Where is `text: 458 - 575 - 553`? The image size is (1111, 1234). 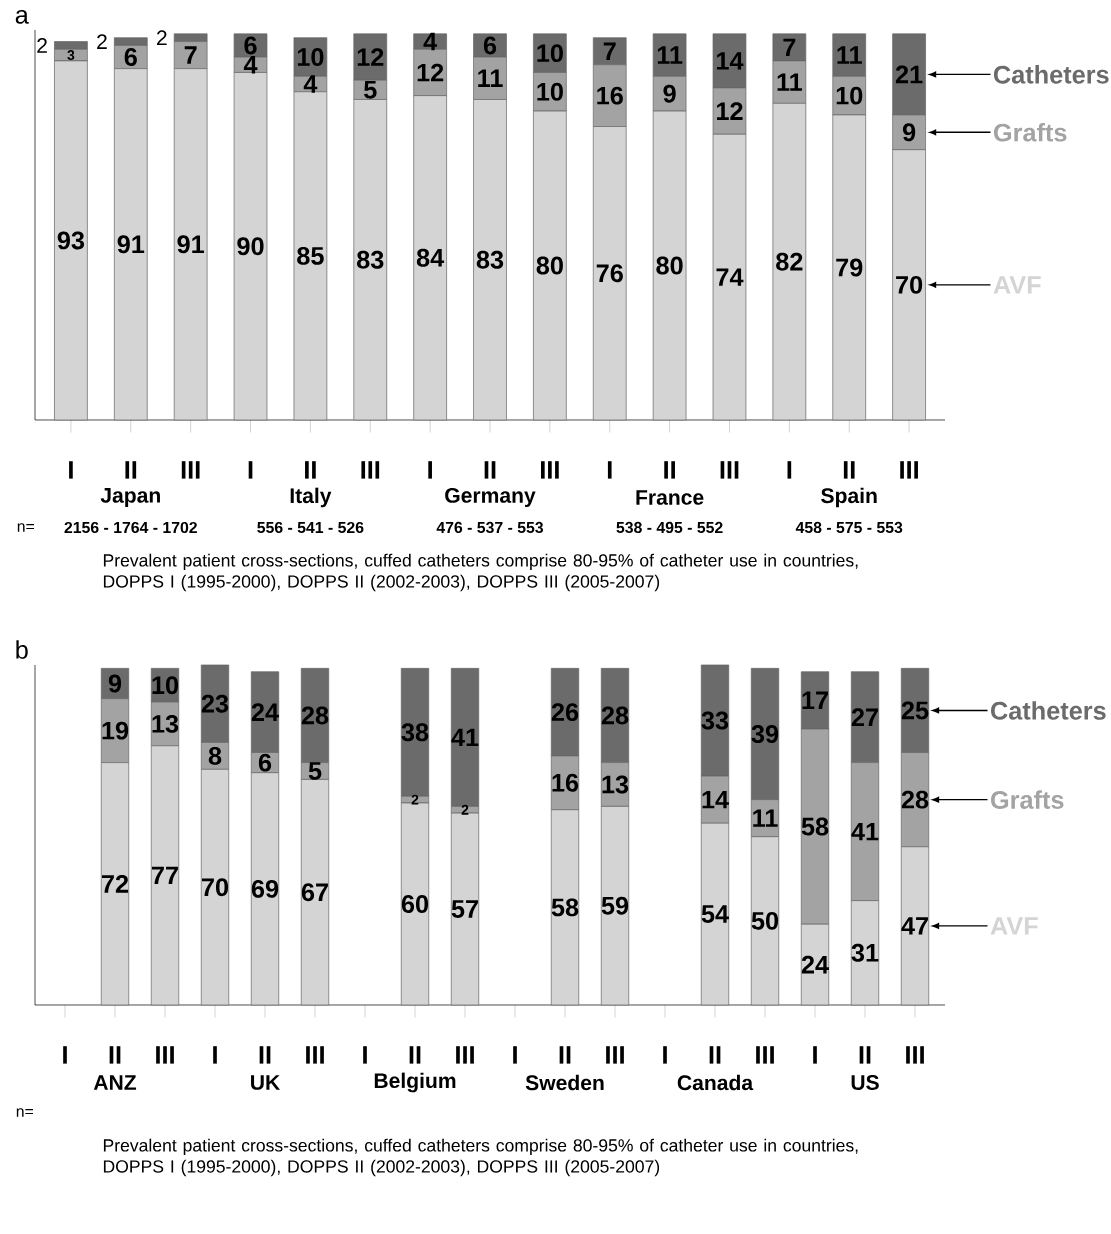 text: 458 - 575 - 553 is located at coordinates (849, 527).